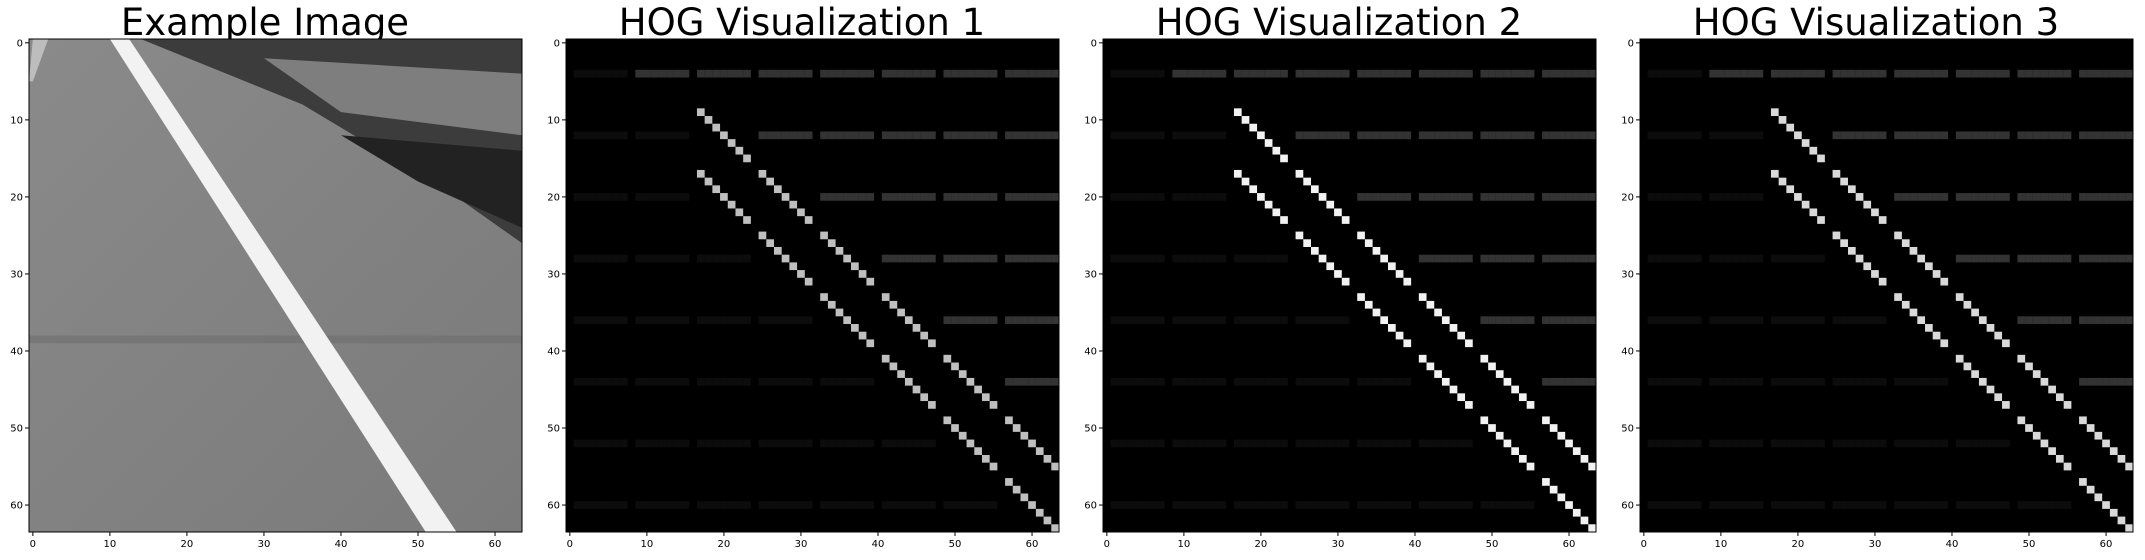 The image size is (2145, 560). What do you see at coordinates (1952, 544) in the screenshot?
I see `x-tick-label: 40` at bounding box center [1952, 544].